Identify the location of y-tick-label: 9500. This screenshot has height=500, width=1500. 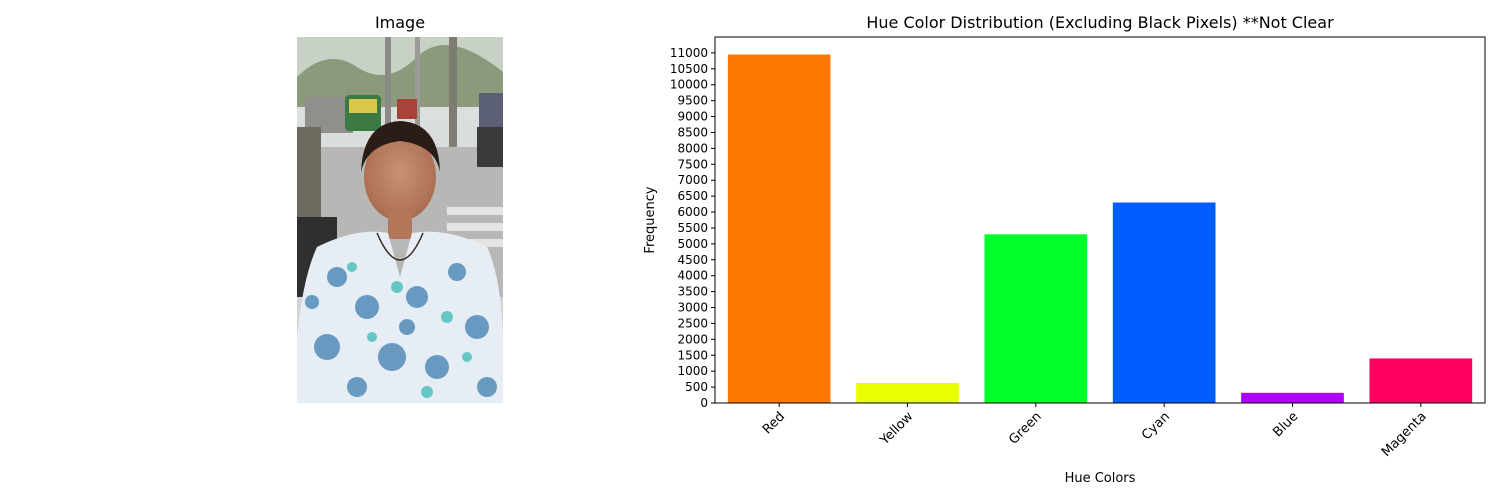
(692, 101).